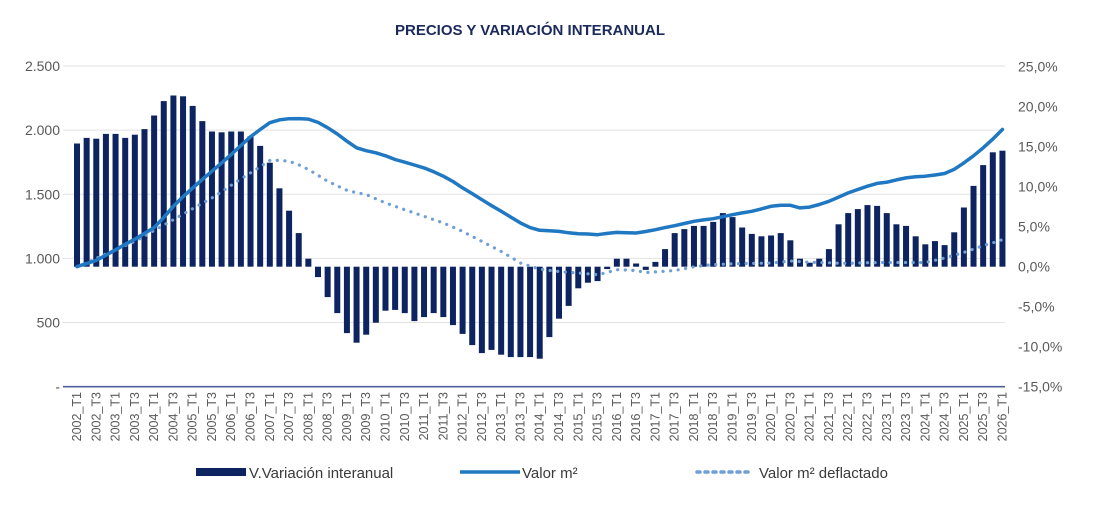 The width and height of the screenshot is (1098, 513). What do you see at coordinates (424, 416) in the screenshot?
I see `x-tick-label: 2011_T1` at bounding box center [424, 416].